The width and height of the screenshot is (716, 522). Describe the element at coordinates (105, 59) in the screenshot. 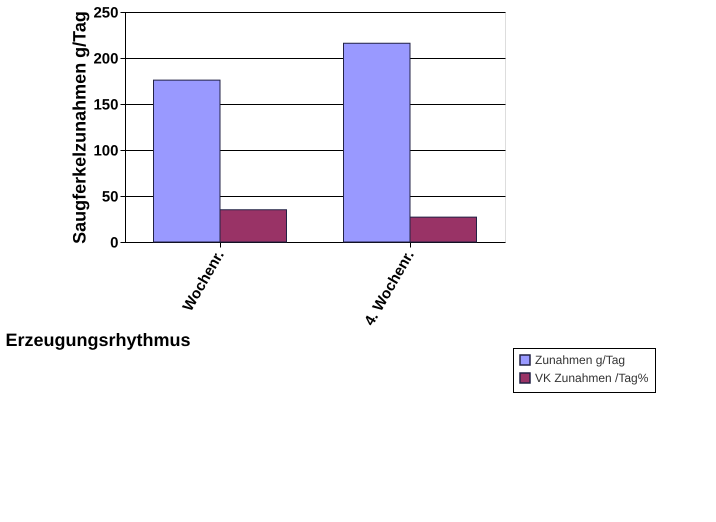

I see `y-tick-label: 200` at that location.